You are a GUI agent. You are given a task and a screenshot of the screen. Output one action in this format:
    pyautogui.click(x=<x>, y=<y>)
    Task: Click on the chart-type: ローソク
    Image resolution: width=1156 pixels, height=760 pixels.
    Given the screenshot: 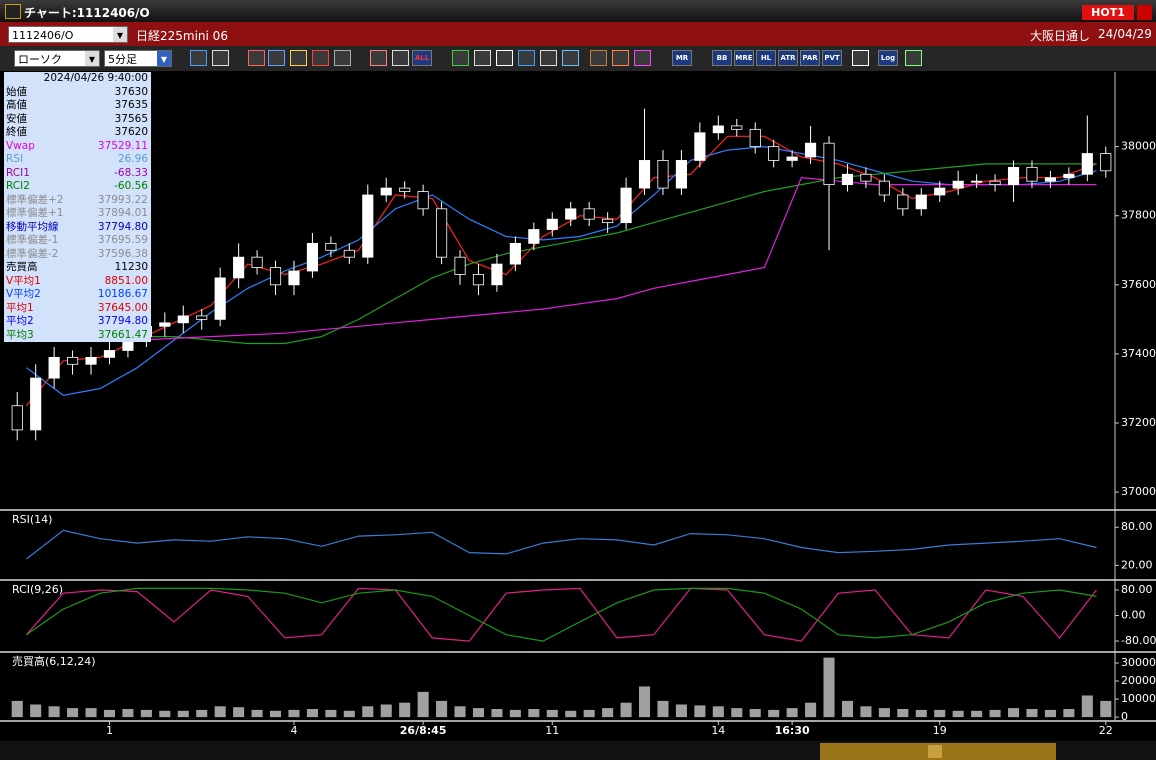 What is the action you would take?
    pyautogui.click(x=40, y=59)
    